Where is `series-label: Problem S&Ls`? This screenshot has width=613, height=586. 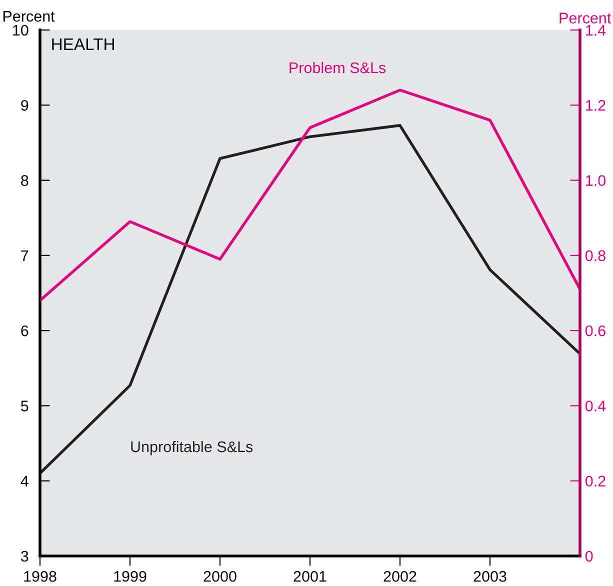 series-label: Problem S&Ls is located at coordinates (338, 68).